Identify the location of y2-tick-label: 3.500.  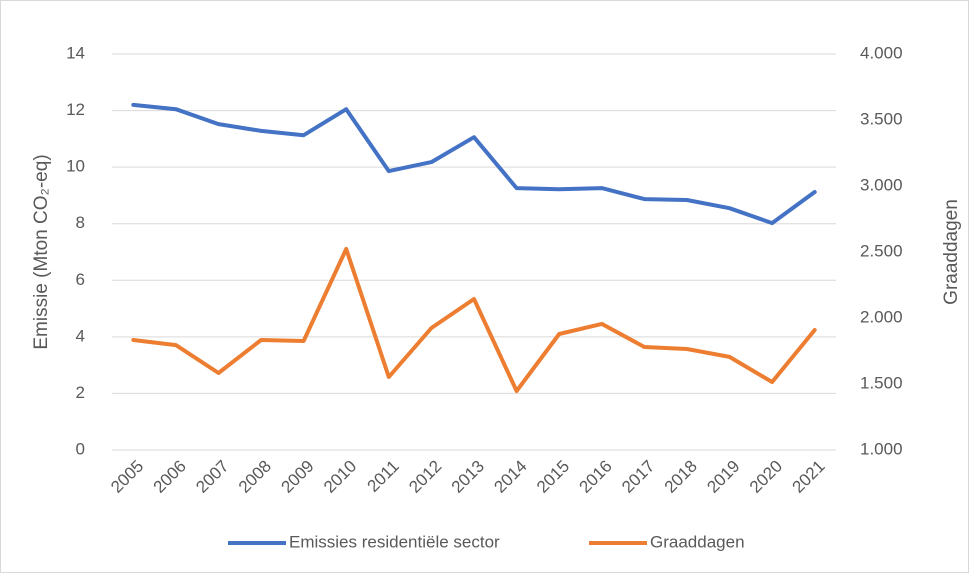
(881, 118).